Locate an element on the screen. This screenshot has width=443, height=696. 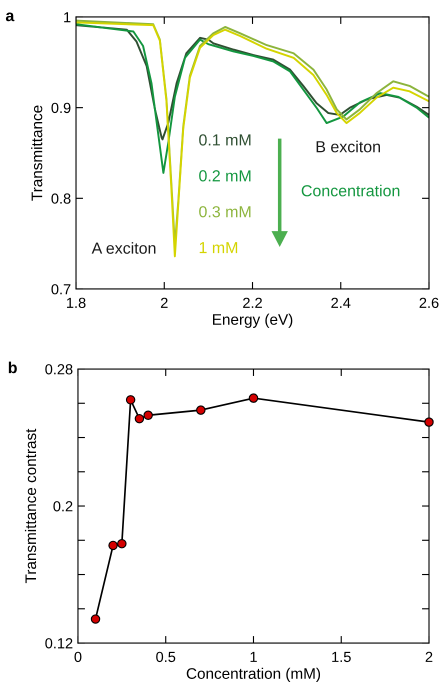
series-label: 0.3 mM is located at coordinates (224, 212).